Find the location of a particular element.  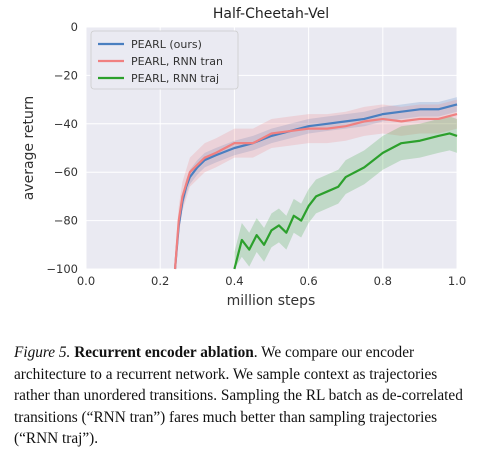

x-tick-label: 1.0 is located at coordinates (457, 281).